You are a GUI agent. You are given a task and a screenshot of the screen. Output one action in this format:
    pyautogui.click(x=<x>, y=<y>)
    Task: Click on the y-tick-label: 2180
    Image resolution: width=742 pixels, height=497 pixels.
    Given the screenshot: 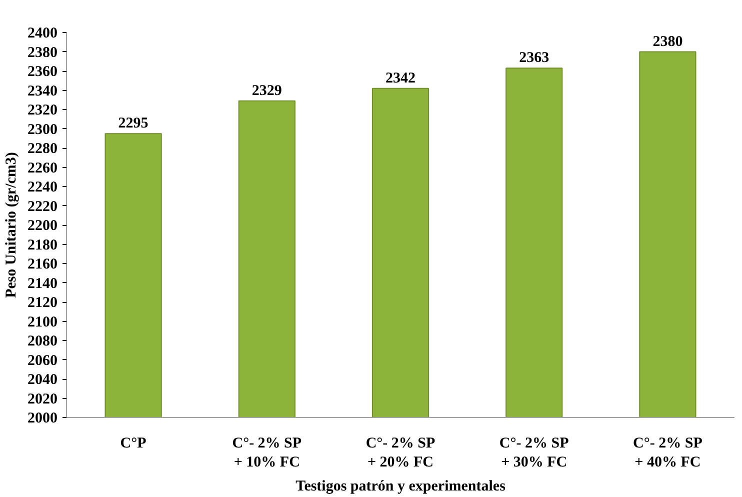 What is the action you would take?
    pyautogui.click(x=43, y=245)
    